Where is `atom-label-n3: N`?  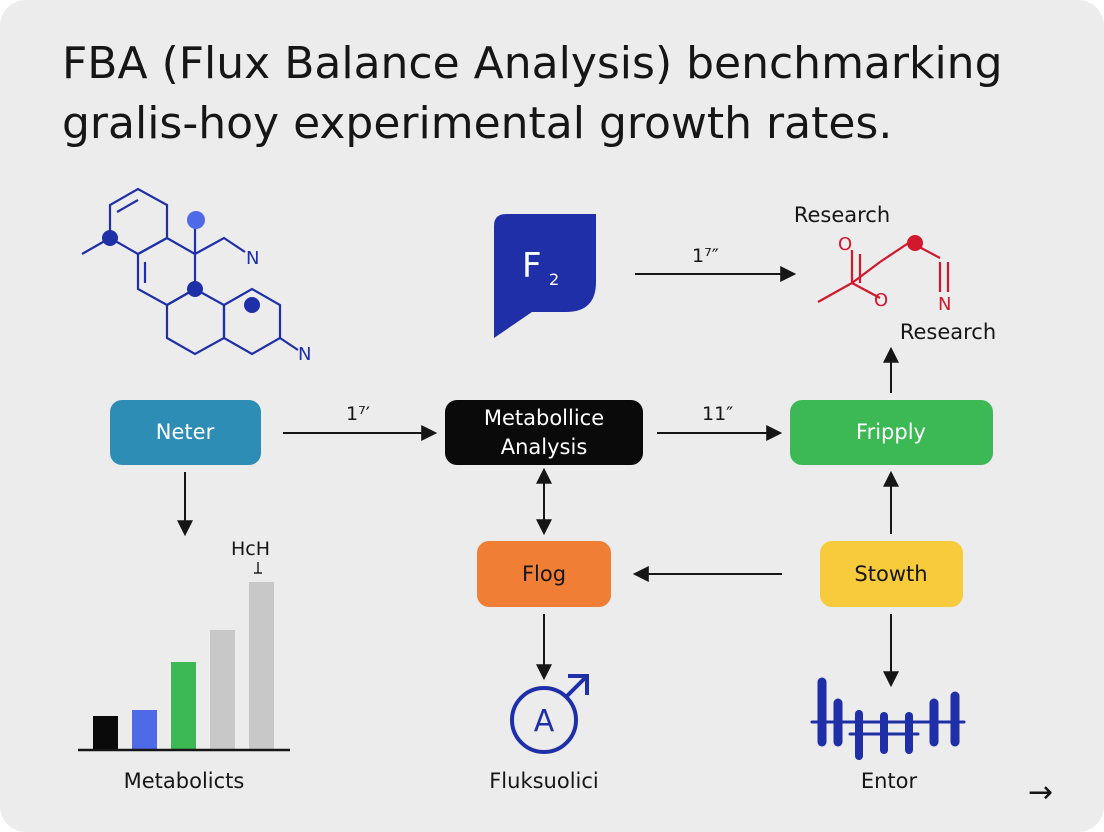 atom-label-n3: N is located at coordinates (944, 304).